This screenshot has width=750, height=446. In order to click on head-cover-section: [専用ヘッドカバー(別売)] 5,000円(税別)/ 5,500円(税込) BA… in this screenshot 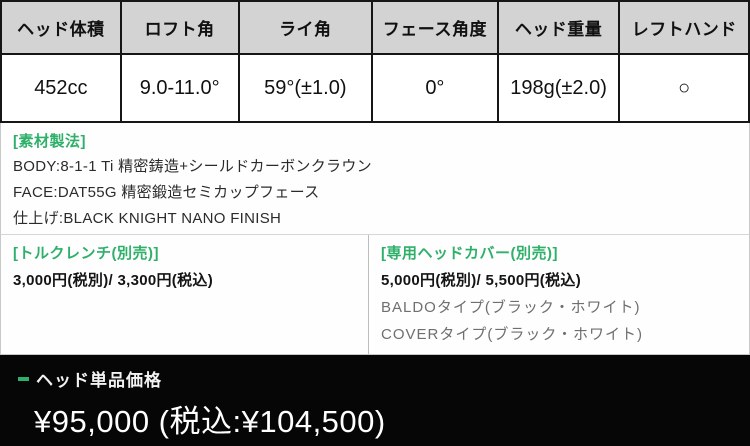, I will do `click(559, 294)`.